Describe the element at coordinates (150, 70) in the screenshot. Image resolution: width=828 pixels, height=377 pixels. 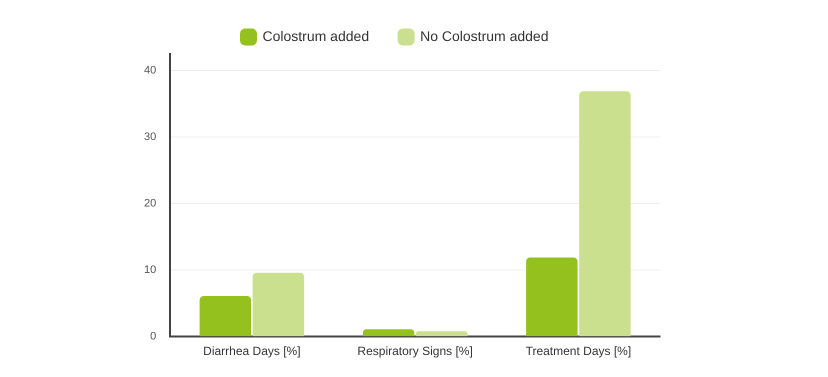
I see `y-tick-label: 40` at that location.